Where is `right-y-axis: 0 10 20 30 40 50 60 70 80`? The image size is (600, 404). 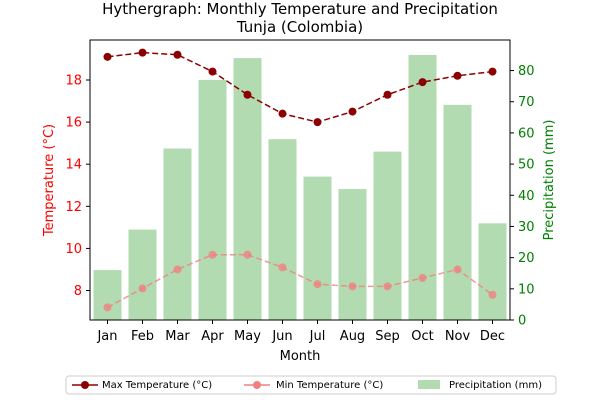
right-y-axis: 0 10 20 30 40 50 60 70 80 is located at coordinates (522, 196).